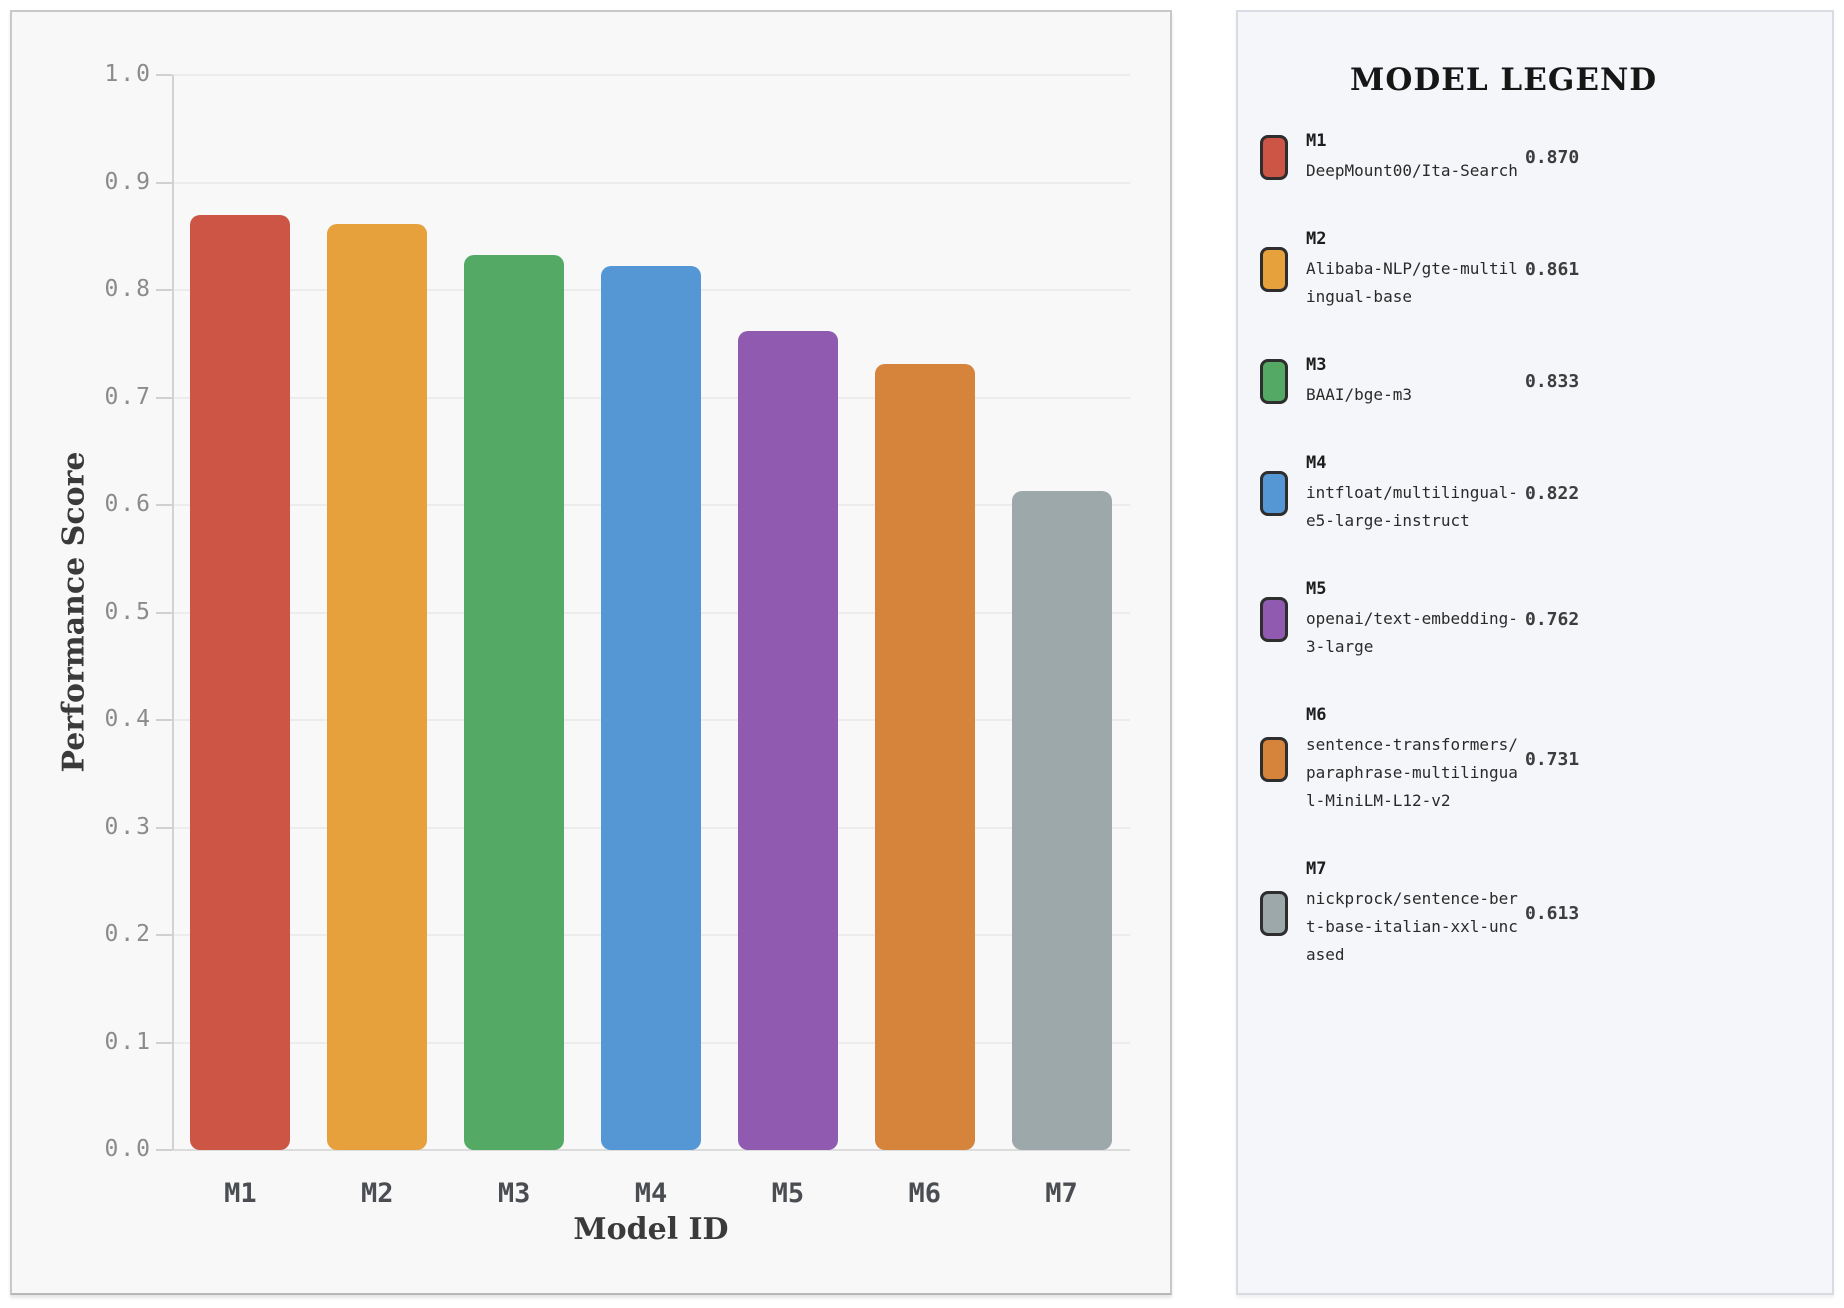 This screenshot has width=1844, height=1308. What do you see at coordinates (651, 708) in the screenshot?
I see `bar-M4` at bounding box center [651, 708].